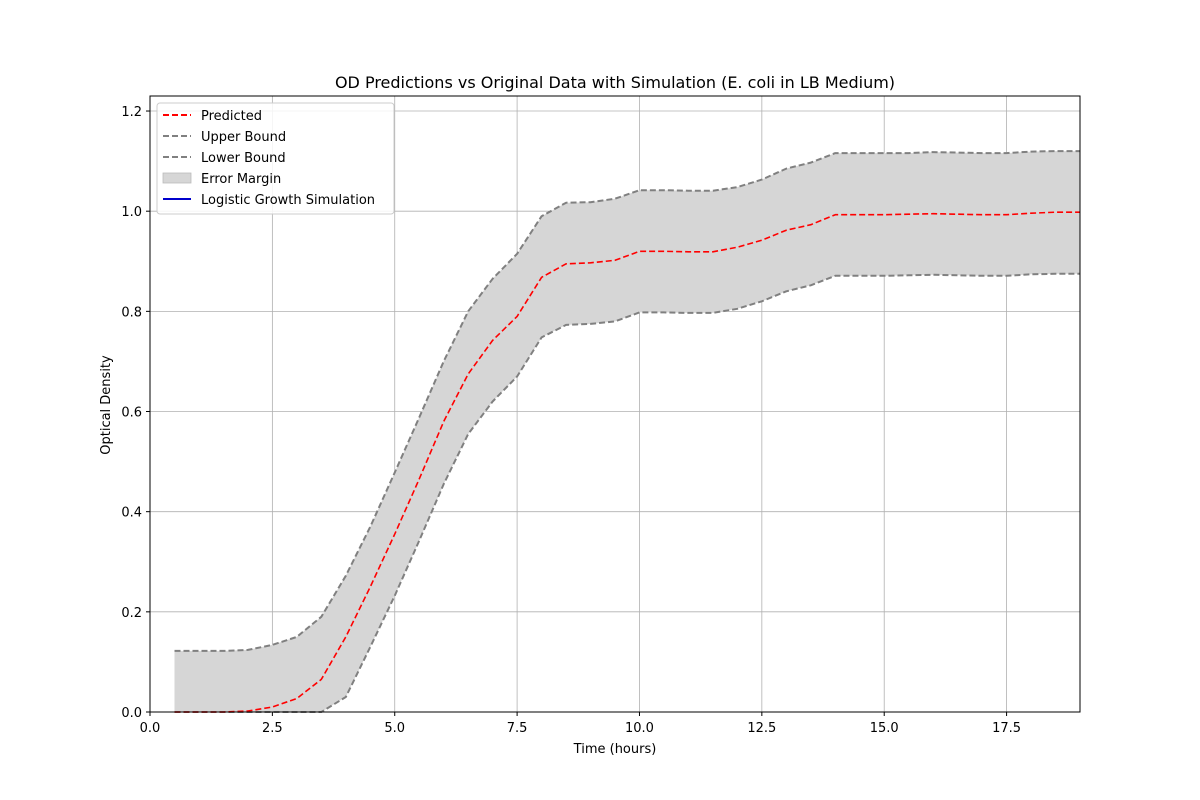 The image size is (1200, 800). Describe the element at coordinates (615, 749) in the screenshot. I see `x-axis-label: Time (hours)` at that location.